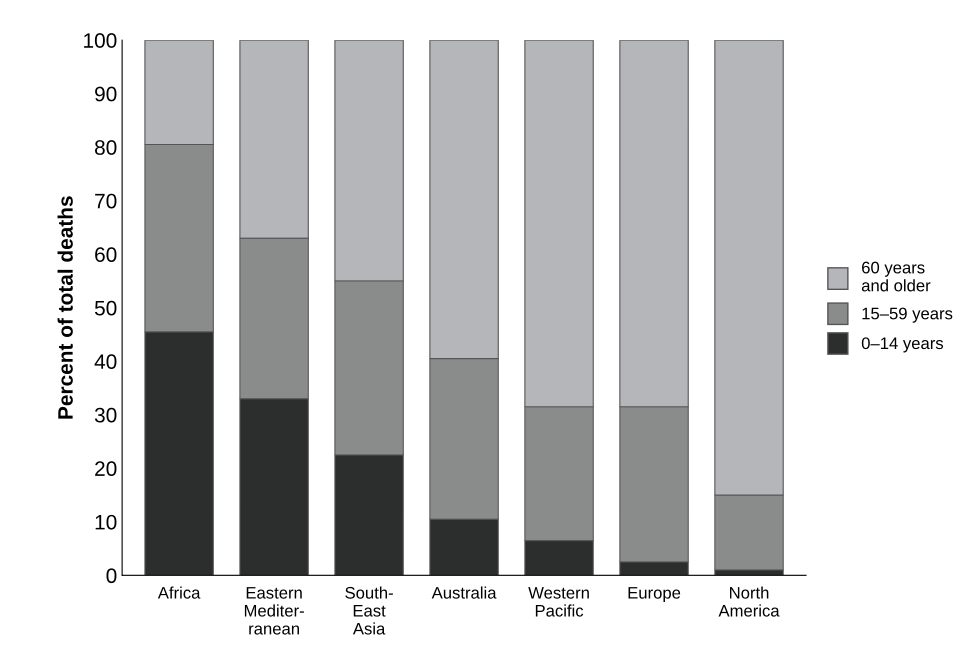  I want to click on y-tick-label: 100, so click(100, 40).